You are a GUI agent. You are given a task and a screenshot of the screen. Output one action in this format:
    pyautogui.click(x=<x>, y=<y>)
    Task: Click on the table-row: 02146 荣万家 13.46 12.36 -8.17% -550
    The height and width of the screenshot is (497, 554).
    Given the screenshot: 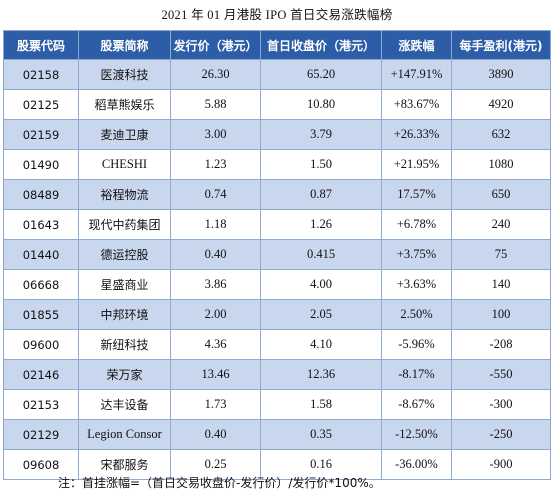 What is the action you would take?
    pyautogui.click(x=277, y=374)
    